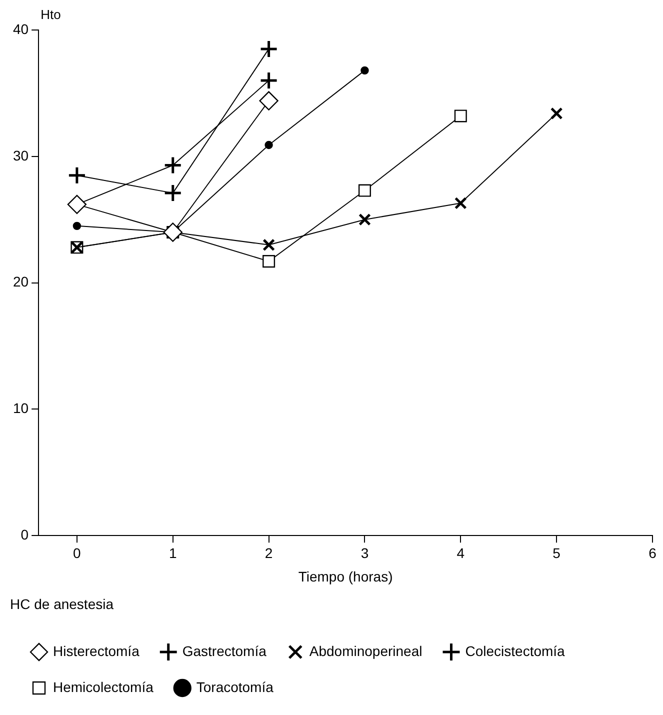  I want to click on x-axis-title: Tiempo (horas), so click(345, 576).